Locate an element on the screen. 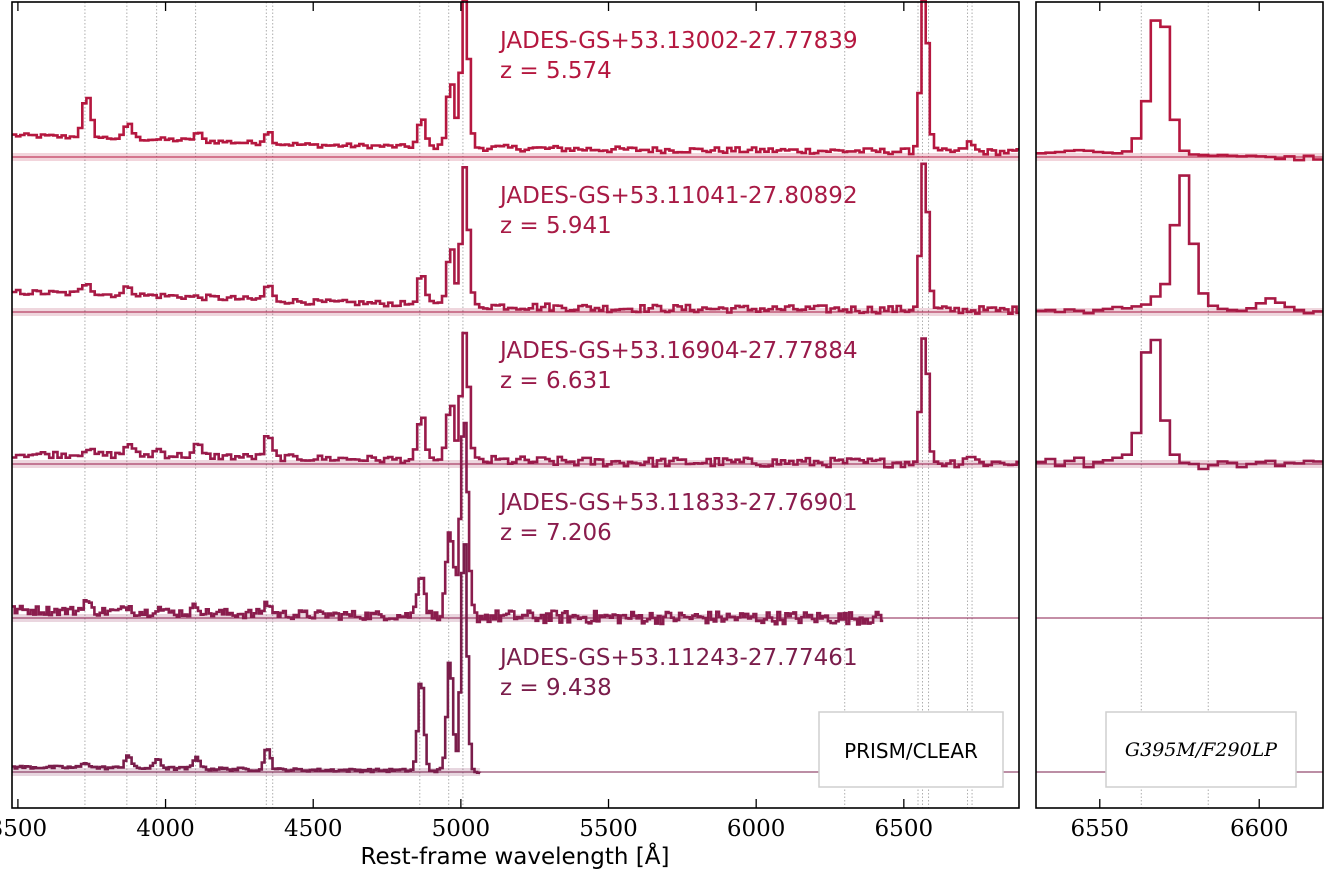  object-redshift: z = 5.941 is located at coordinates (556, 226).